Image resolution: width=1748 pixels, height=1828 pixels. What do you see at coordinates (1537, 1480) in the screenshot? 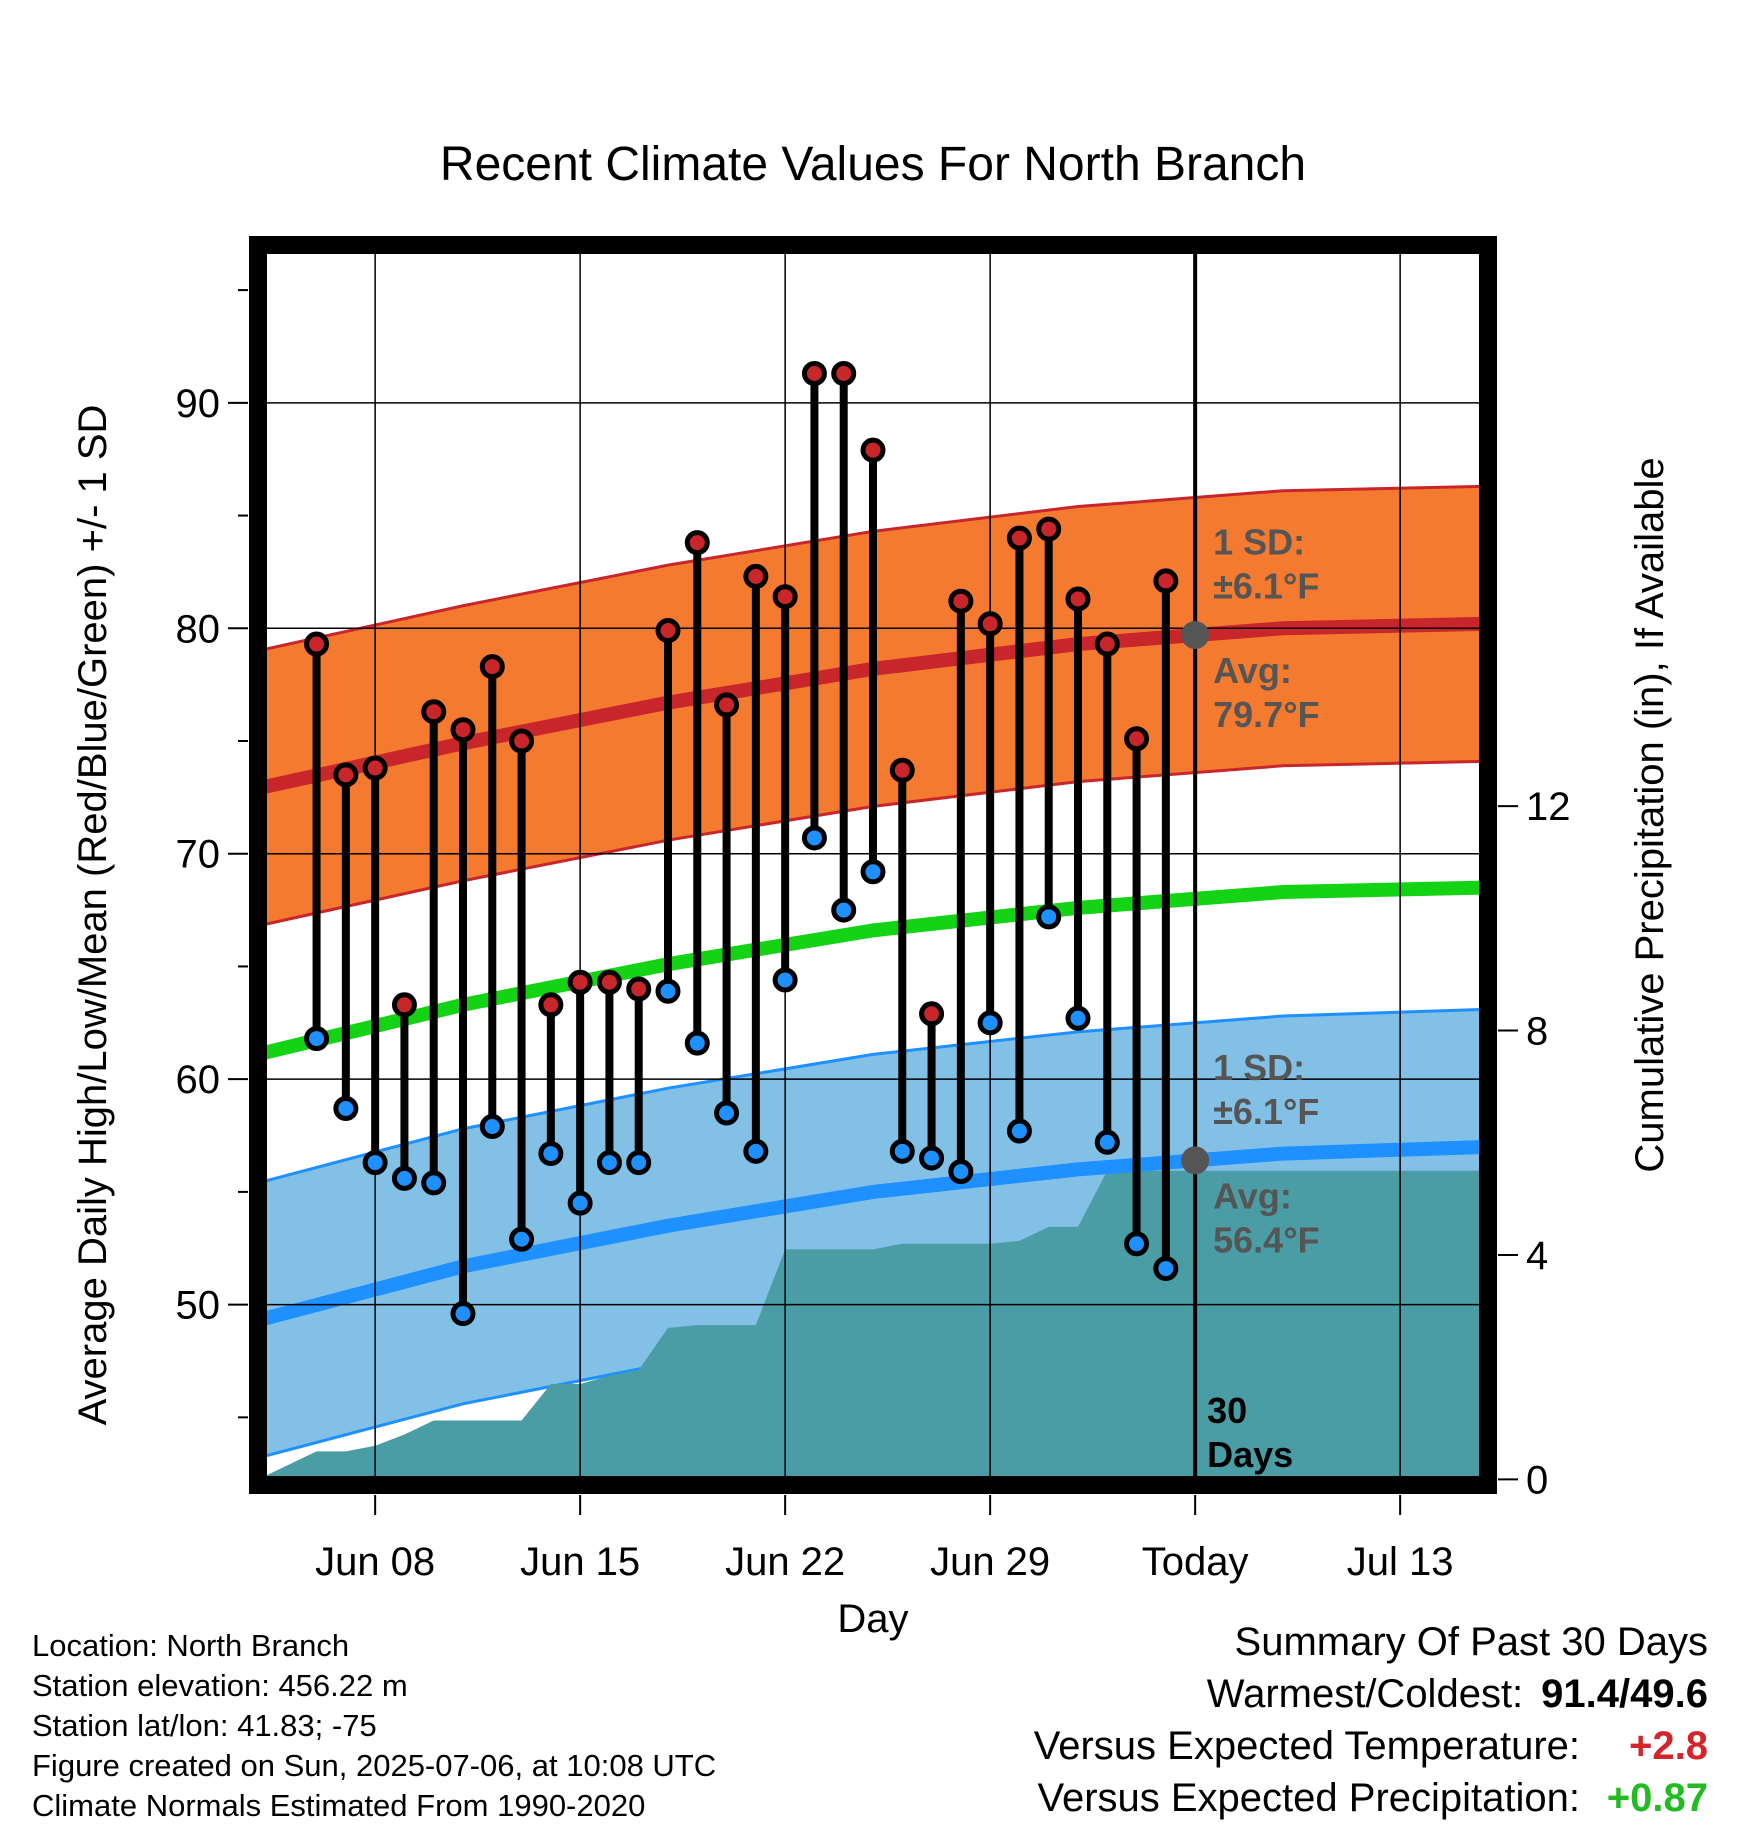
I see `y2-tick-label: 0` at bounding box center [1537, 1480].